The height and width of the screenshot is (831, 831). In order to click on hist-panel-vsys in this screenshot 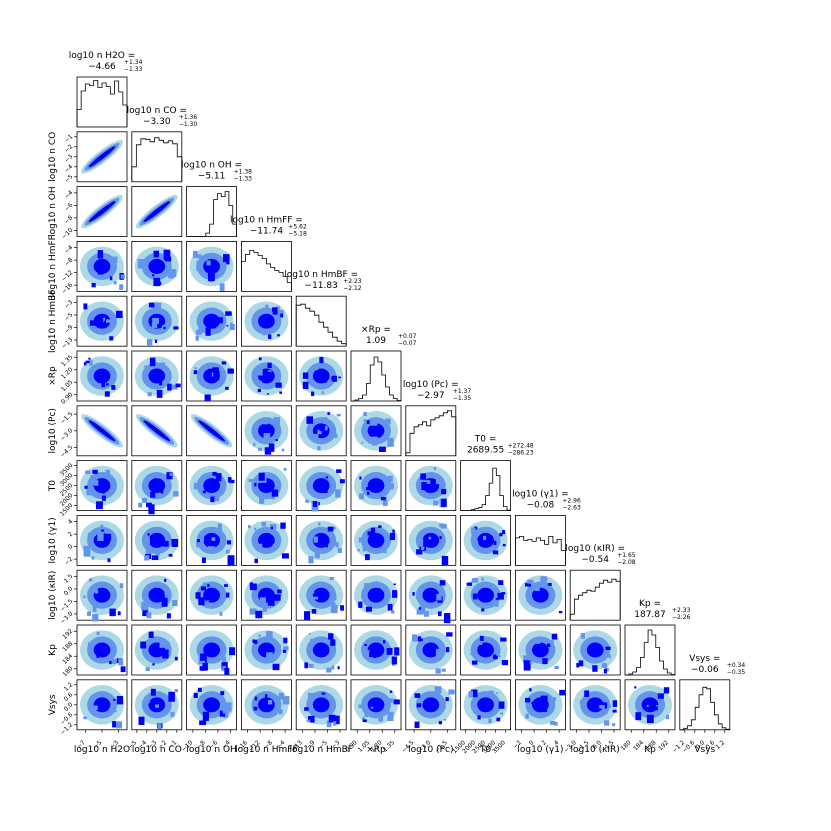, I will do `click(705, 705)`.